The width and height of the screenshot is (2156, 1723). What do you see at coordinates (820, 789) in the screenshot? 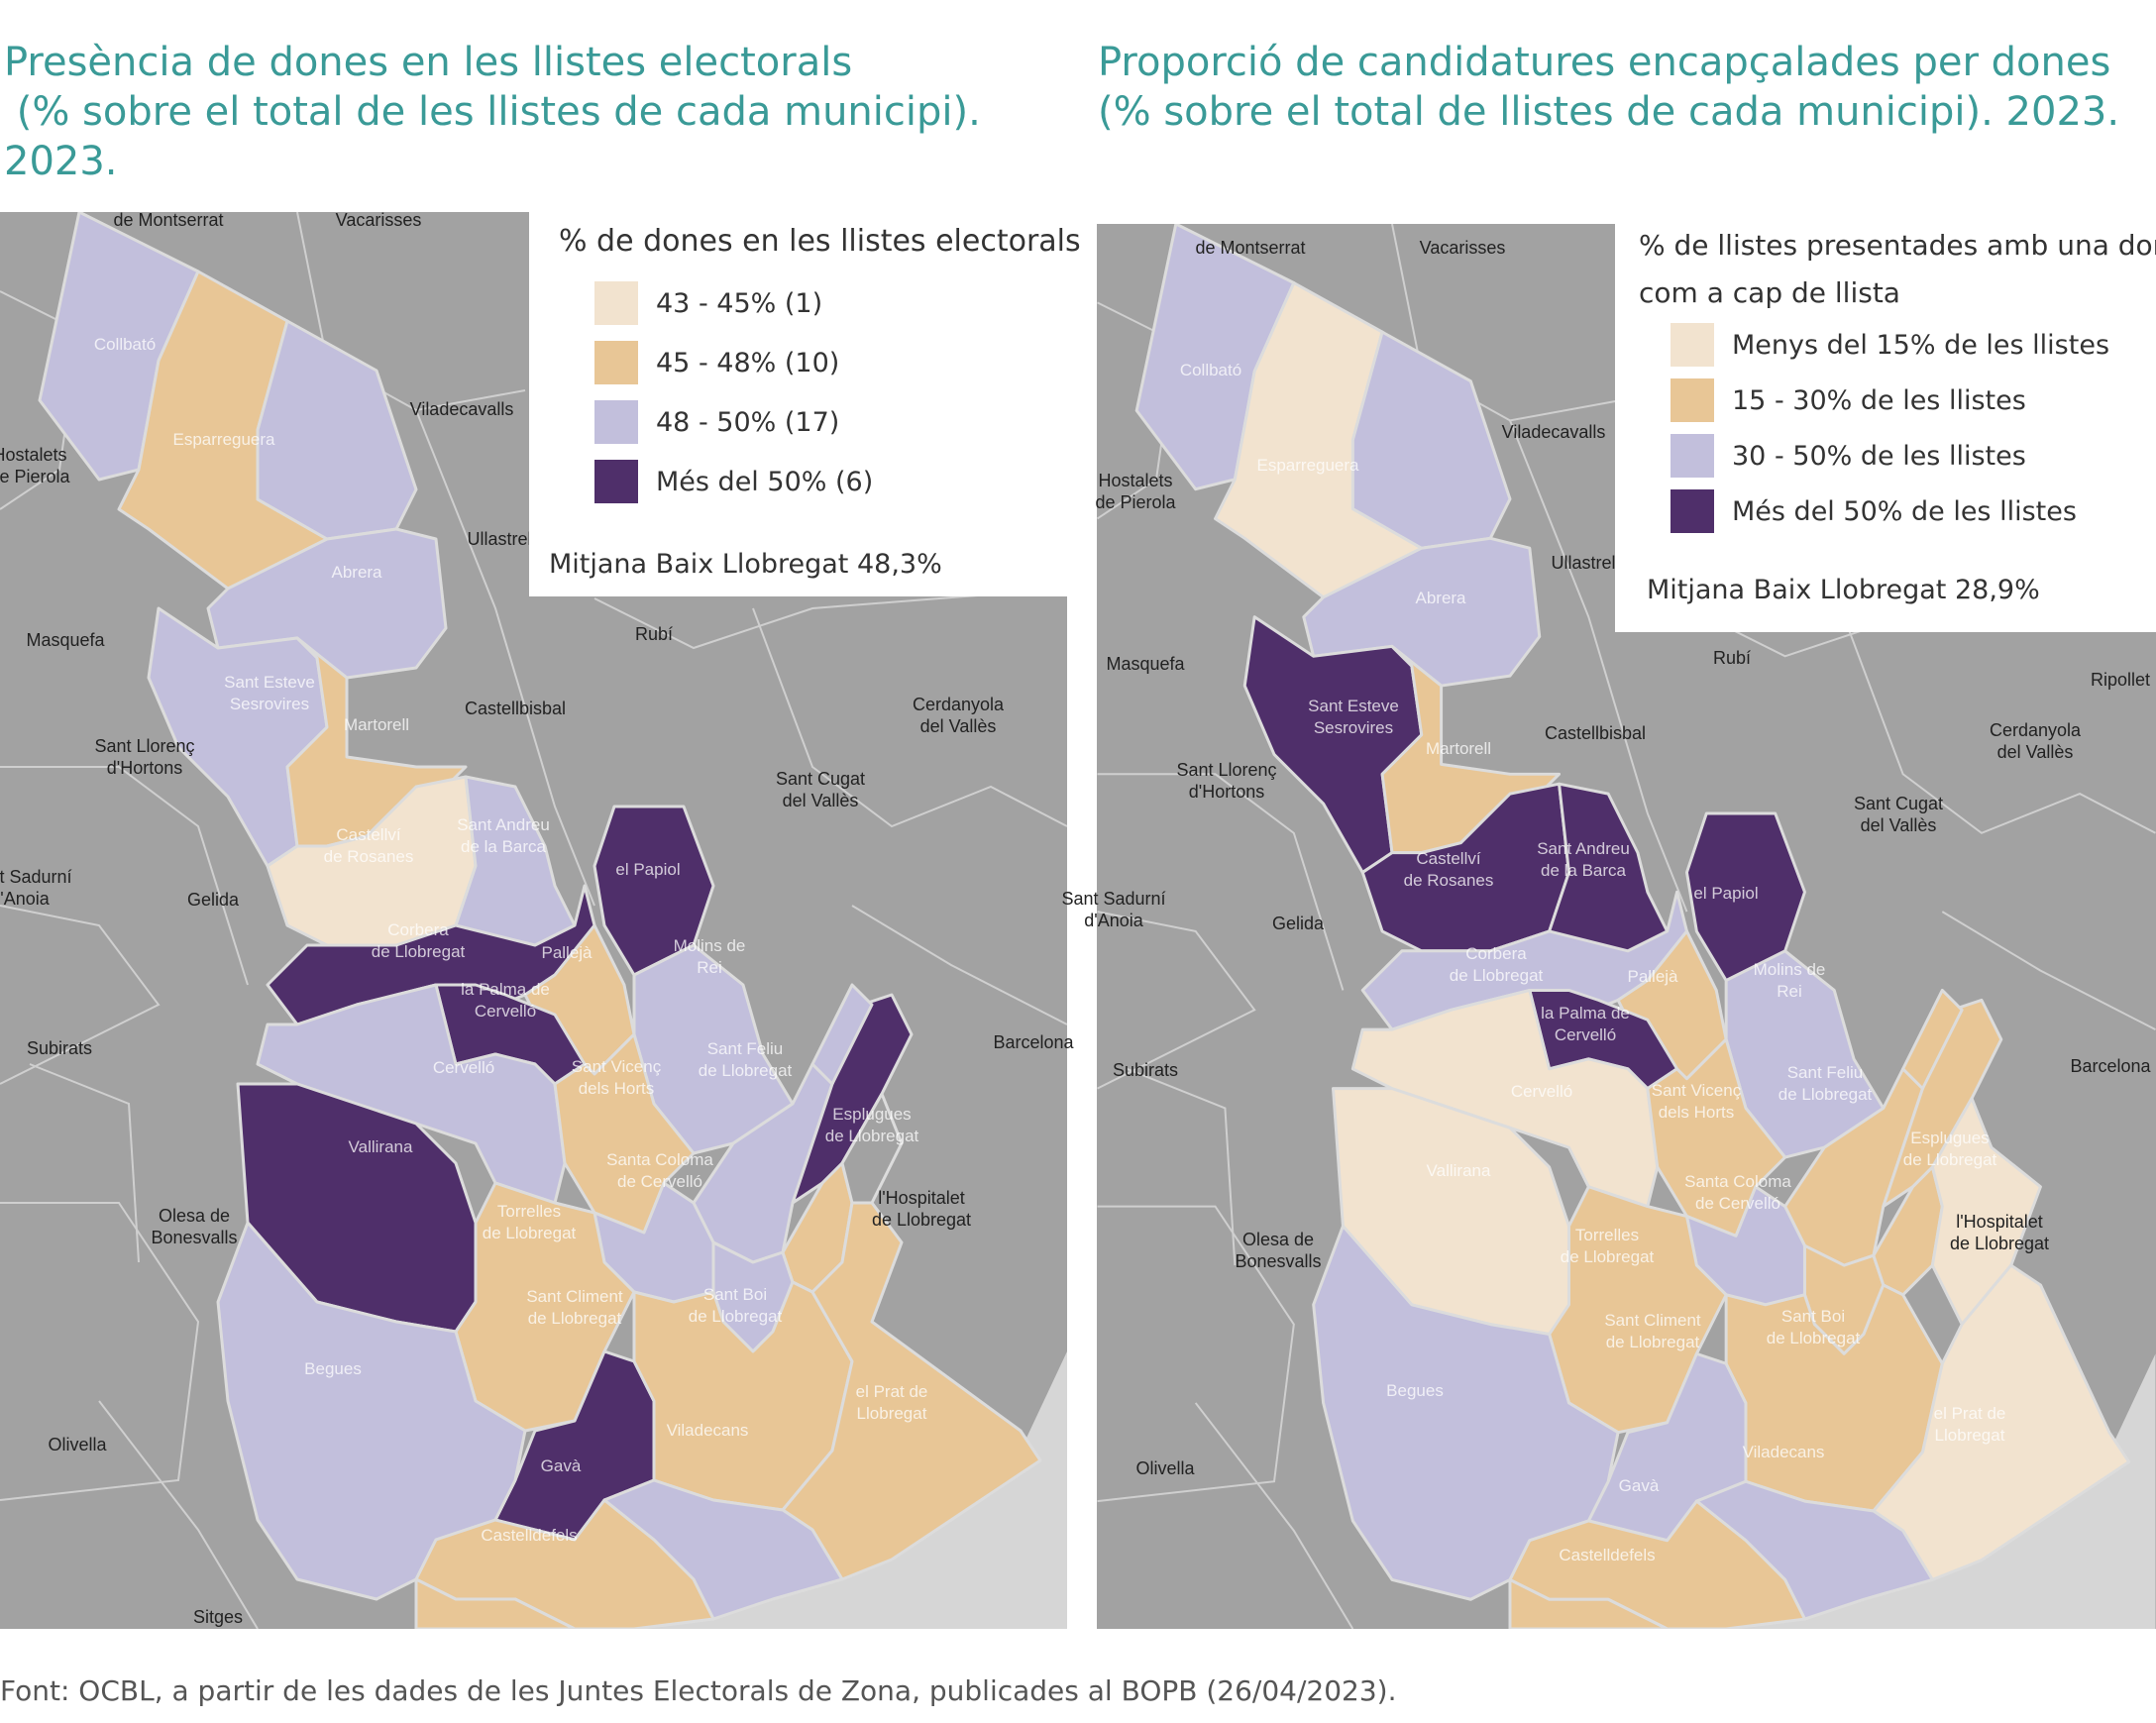
I see `place-label: Sant Cugat del Vallès` at bounding box center [820, 789].